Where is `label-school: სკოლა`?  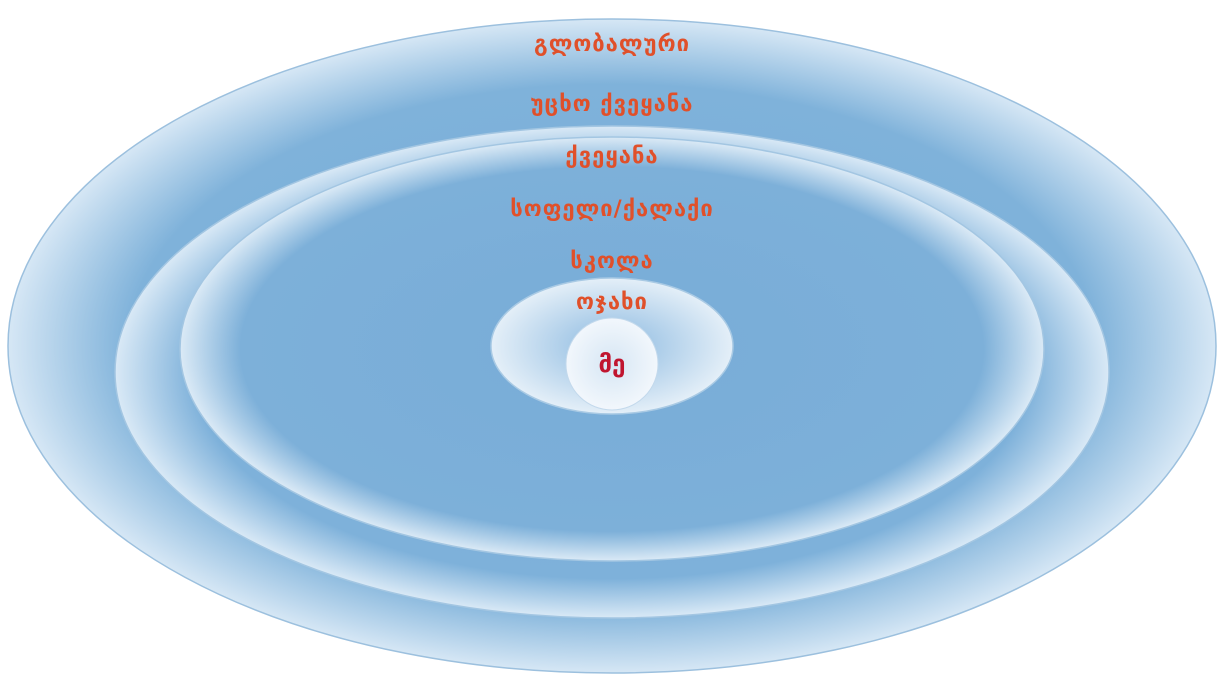
label-school: სკოლა is located at coordinates (611, 261).